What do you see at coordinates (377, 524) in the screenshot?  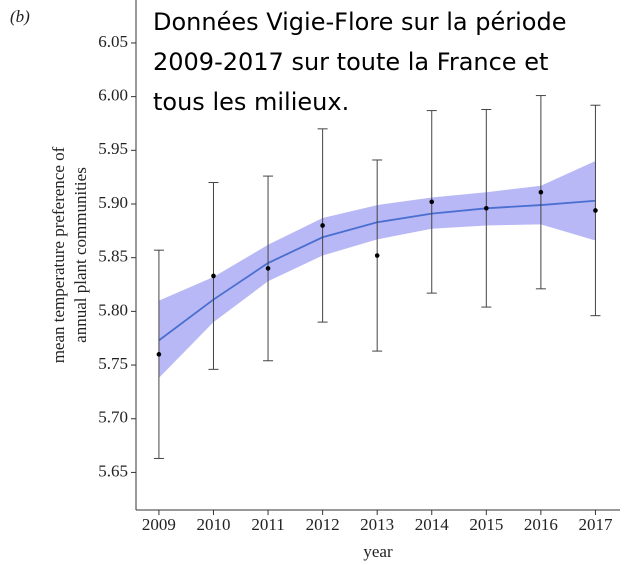 I see `x-tick-label: 2013` at bounding box center [377, 524].